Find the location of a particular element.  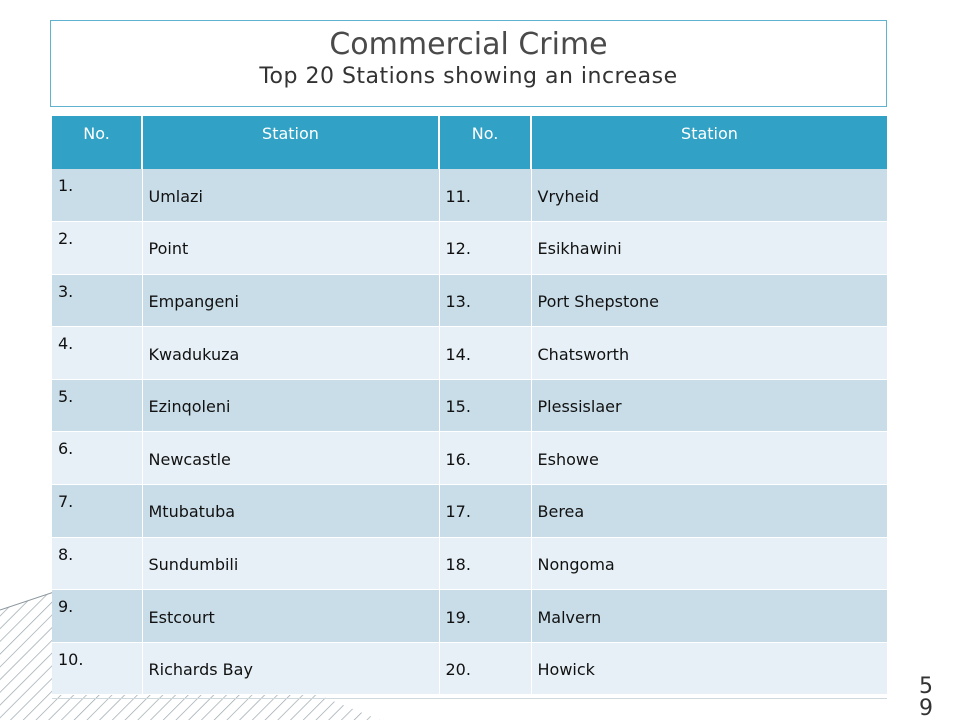

rank-cell: 14. is located at coordinates (485, 353).